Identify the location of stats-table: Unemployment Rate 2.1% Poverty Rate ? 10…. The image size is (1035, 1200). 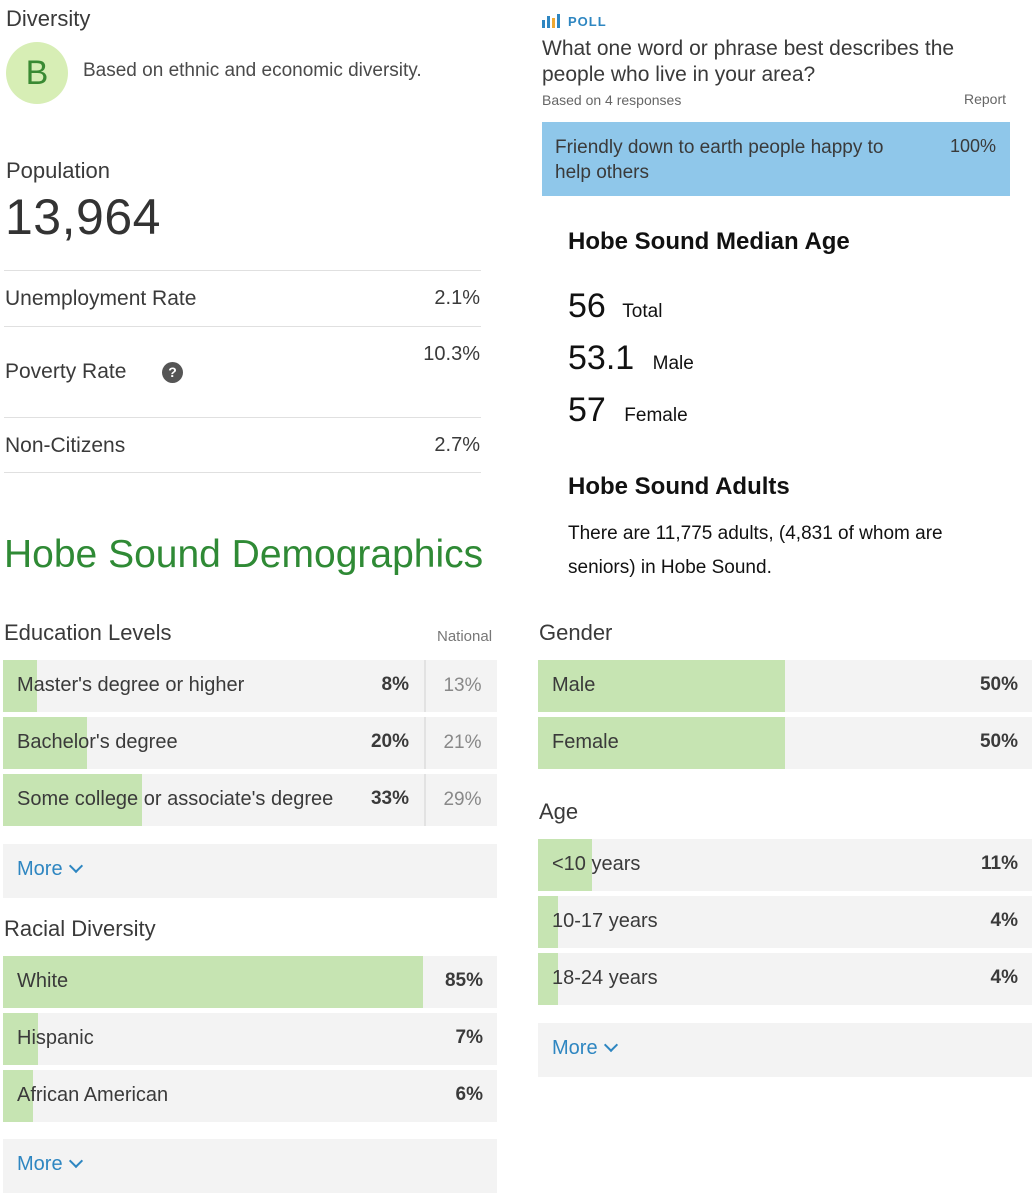
(242, 371).